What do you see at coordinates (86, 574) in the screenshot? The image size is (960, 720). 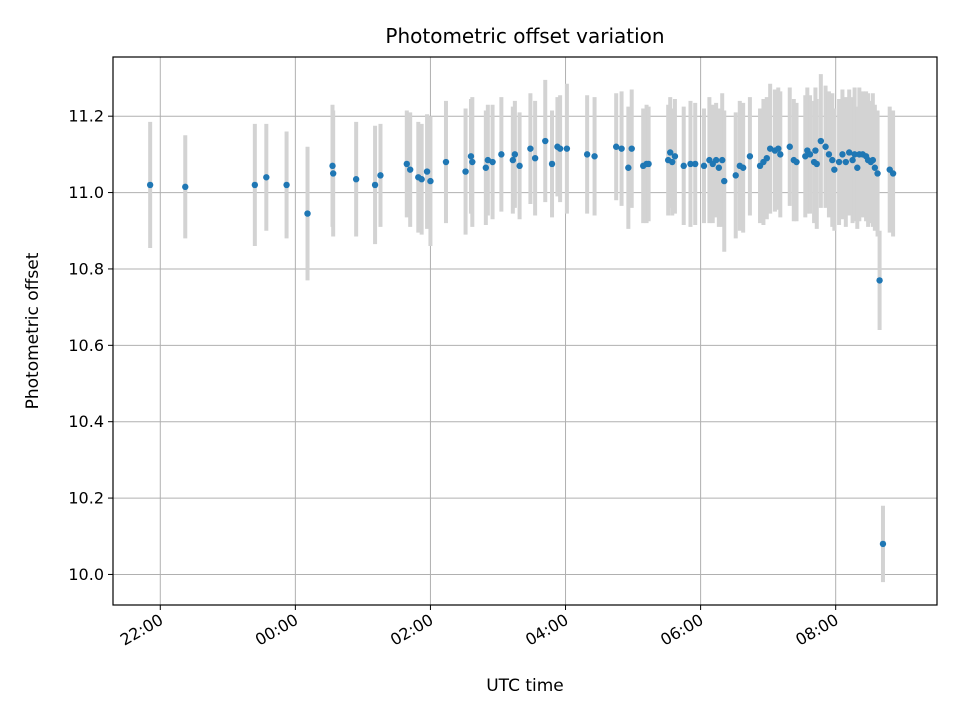 I see `y-tick-label: 10.0` at bounding box center [86, 574].